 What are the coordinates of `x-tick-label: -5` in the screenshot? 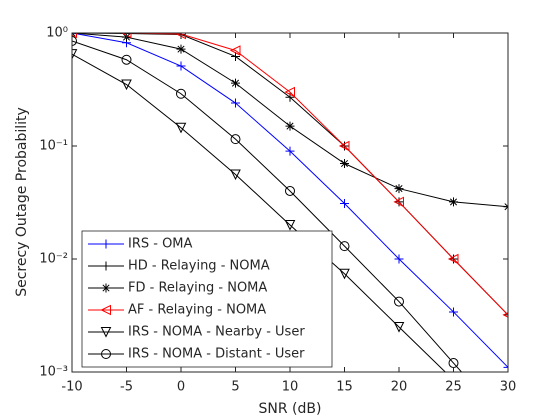 It's located at (126, 387).